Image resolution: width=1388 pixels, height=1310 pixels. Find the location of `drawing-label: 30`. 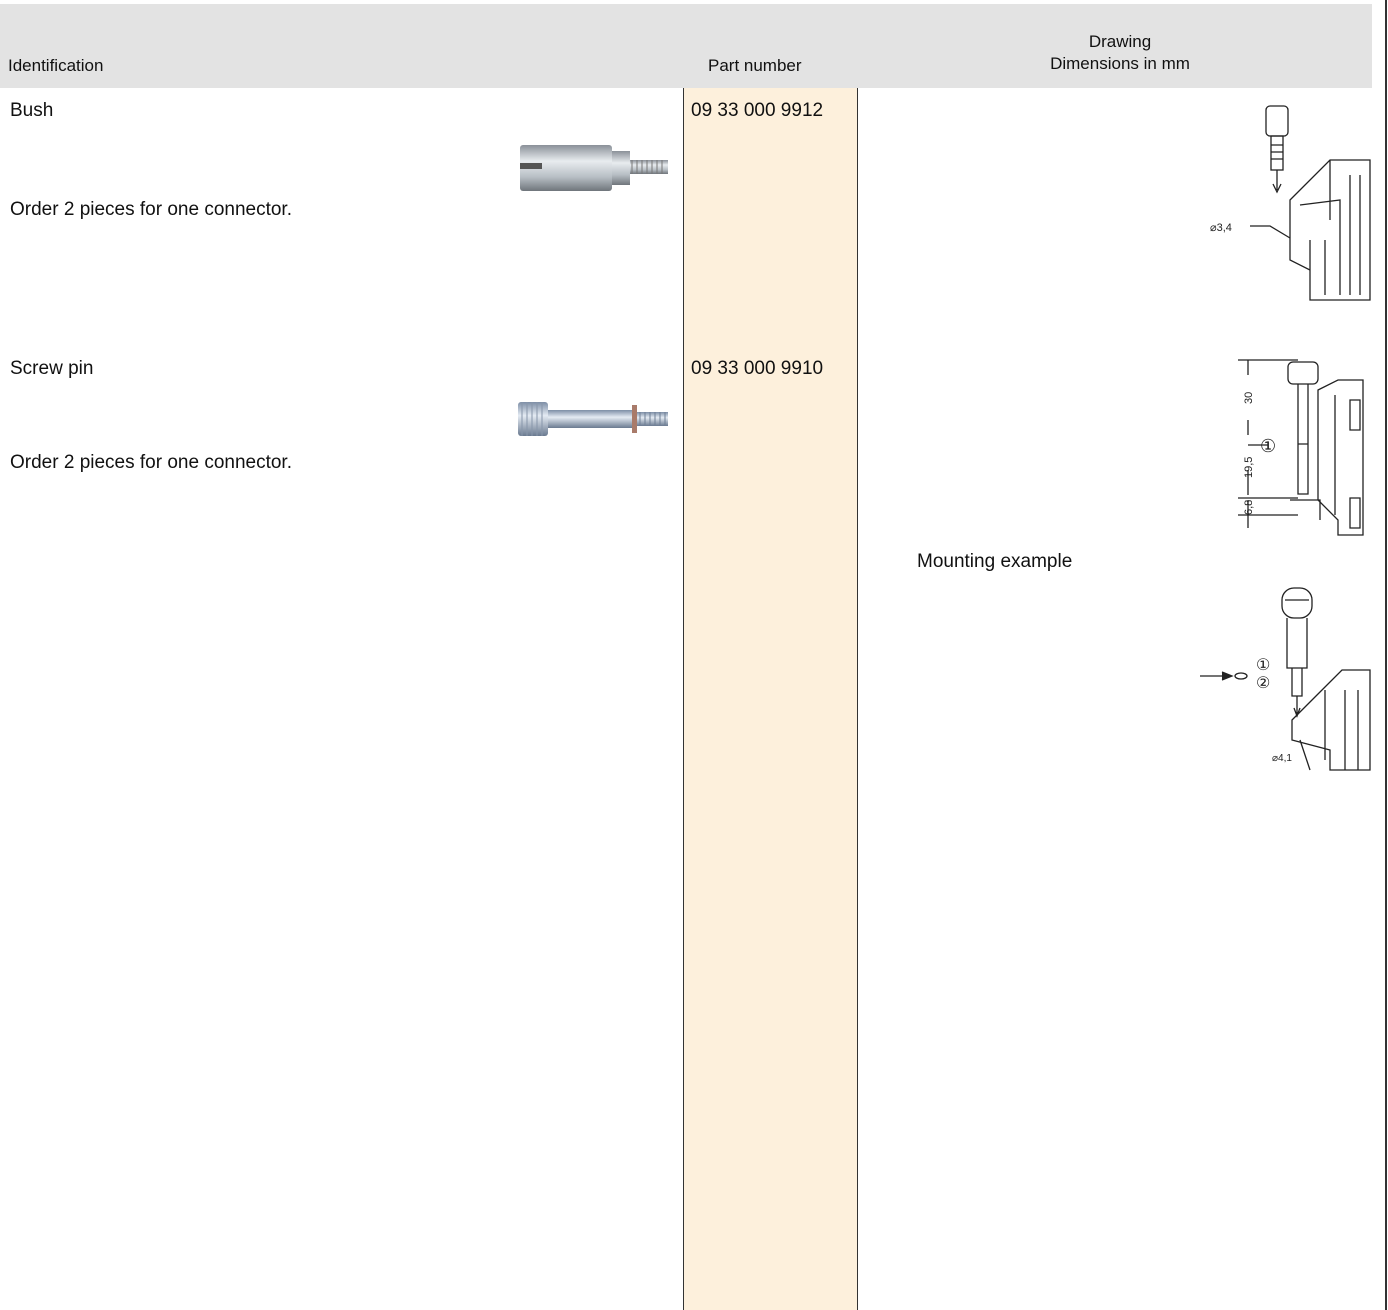

drawing-label: 30 is located at coordinates (1249, 398).